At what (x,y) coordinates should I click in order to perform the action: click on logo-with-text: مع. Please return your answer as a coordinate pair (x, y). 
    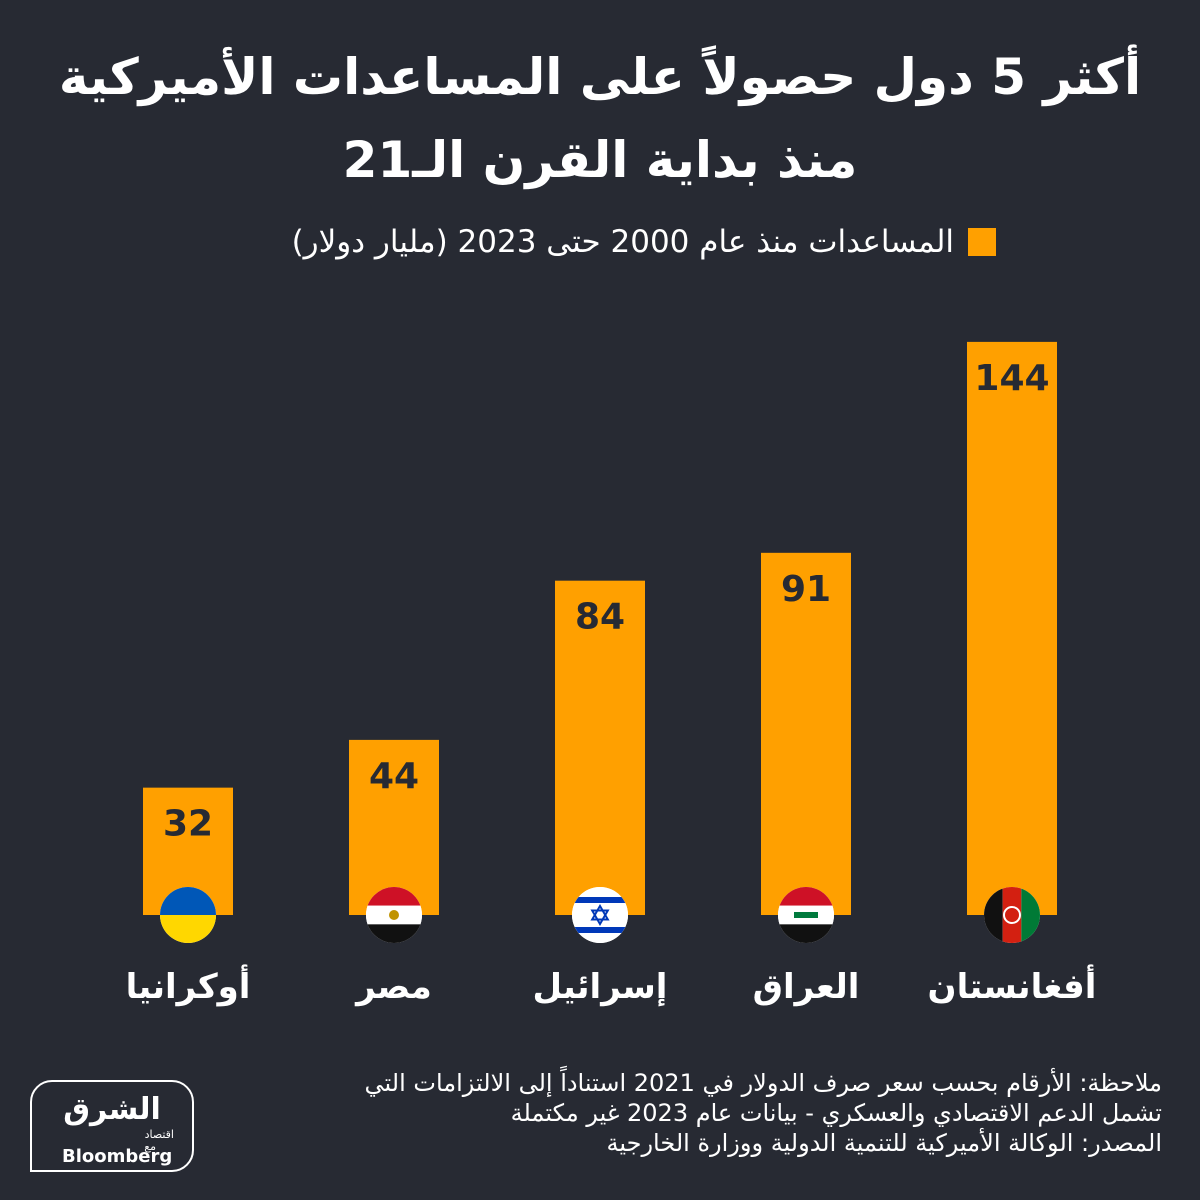
    Looking at the image, I should click on (150, 1146).